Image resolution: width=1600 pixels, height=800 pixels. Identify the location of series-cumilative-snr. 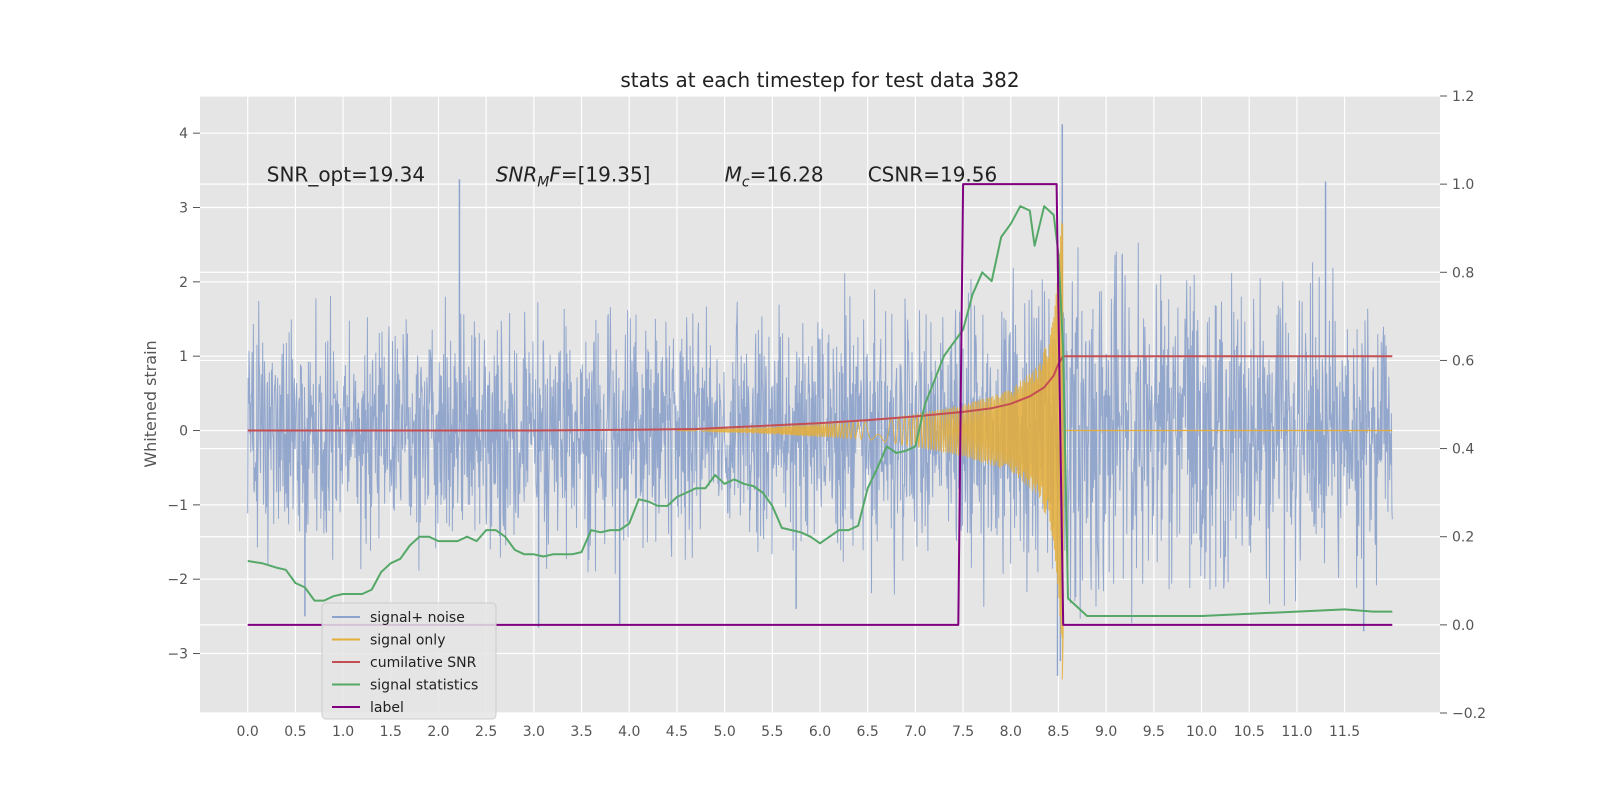
(820, 393).